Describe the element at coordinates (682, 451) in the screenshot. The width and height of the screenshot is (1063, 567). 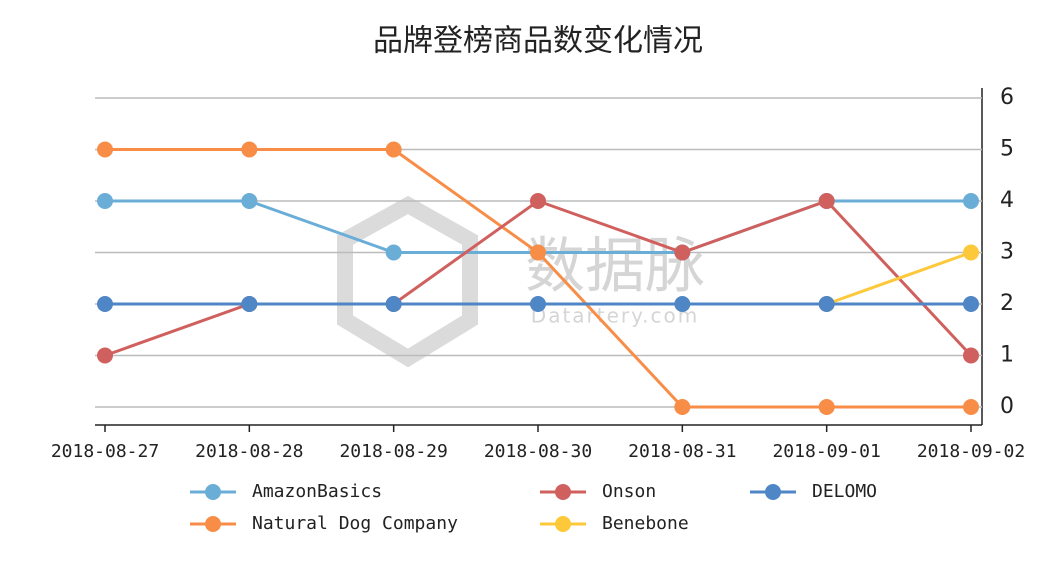
I see `x-tick-label: 2018-08-31` at that location.